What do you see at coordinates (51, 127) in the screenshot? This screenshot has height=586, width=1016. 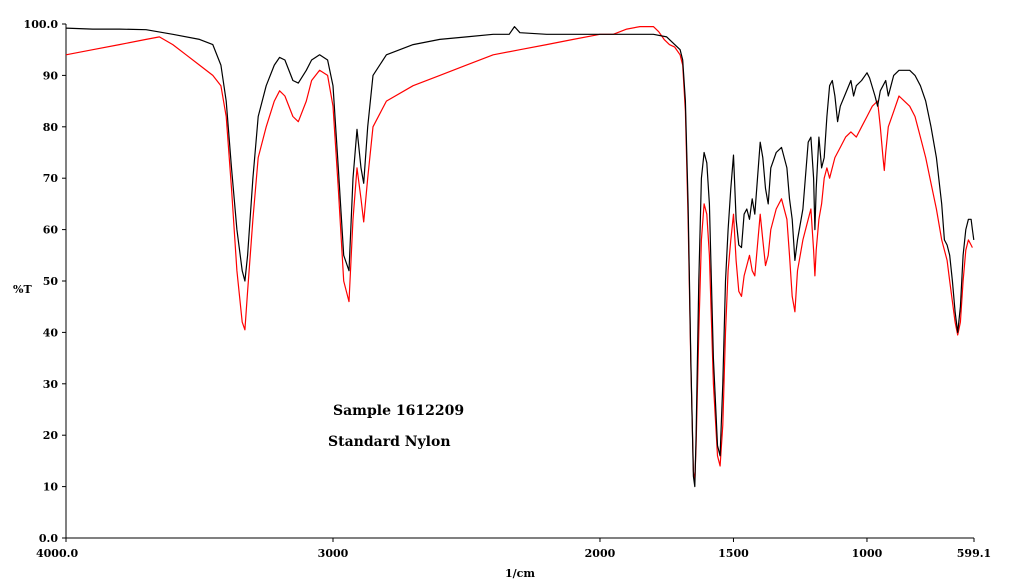 I see `y-tick-label: 80` at bounding box center [51, 127].